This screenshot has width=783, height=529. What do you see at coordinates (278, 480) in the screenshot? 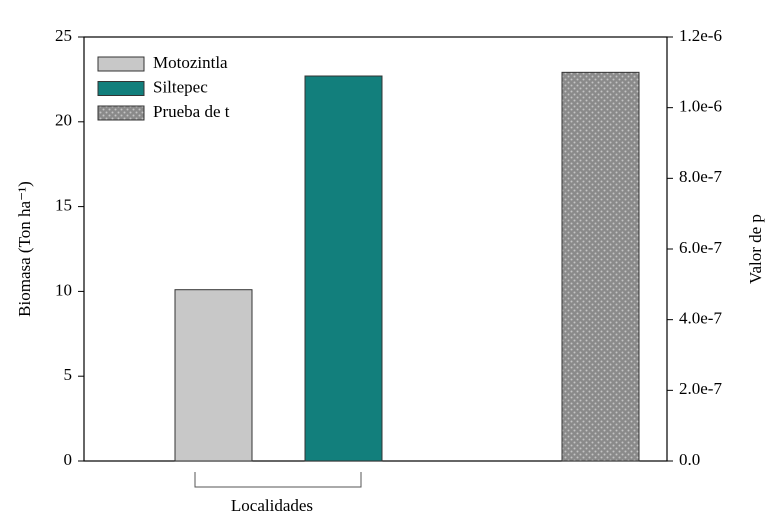
I see `group-bracket` at bounding box center [278, 480].